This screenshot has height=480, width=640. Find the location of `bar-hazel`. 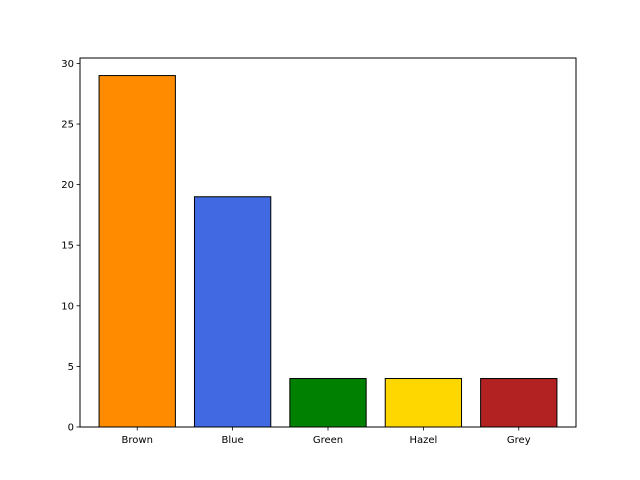

bar-hazel is located at coordinates (423, 403).